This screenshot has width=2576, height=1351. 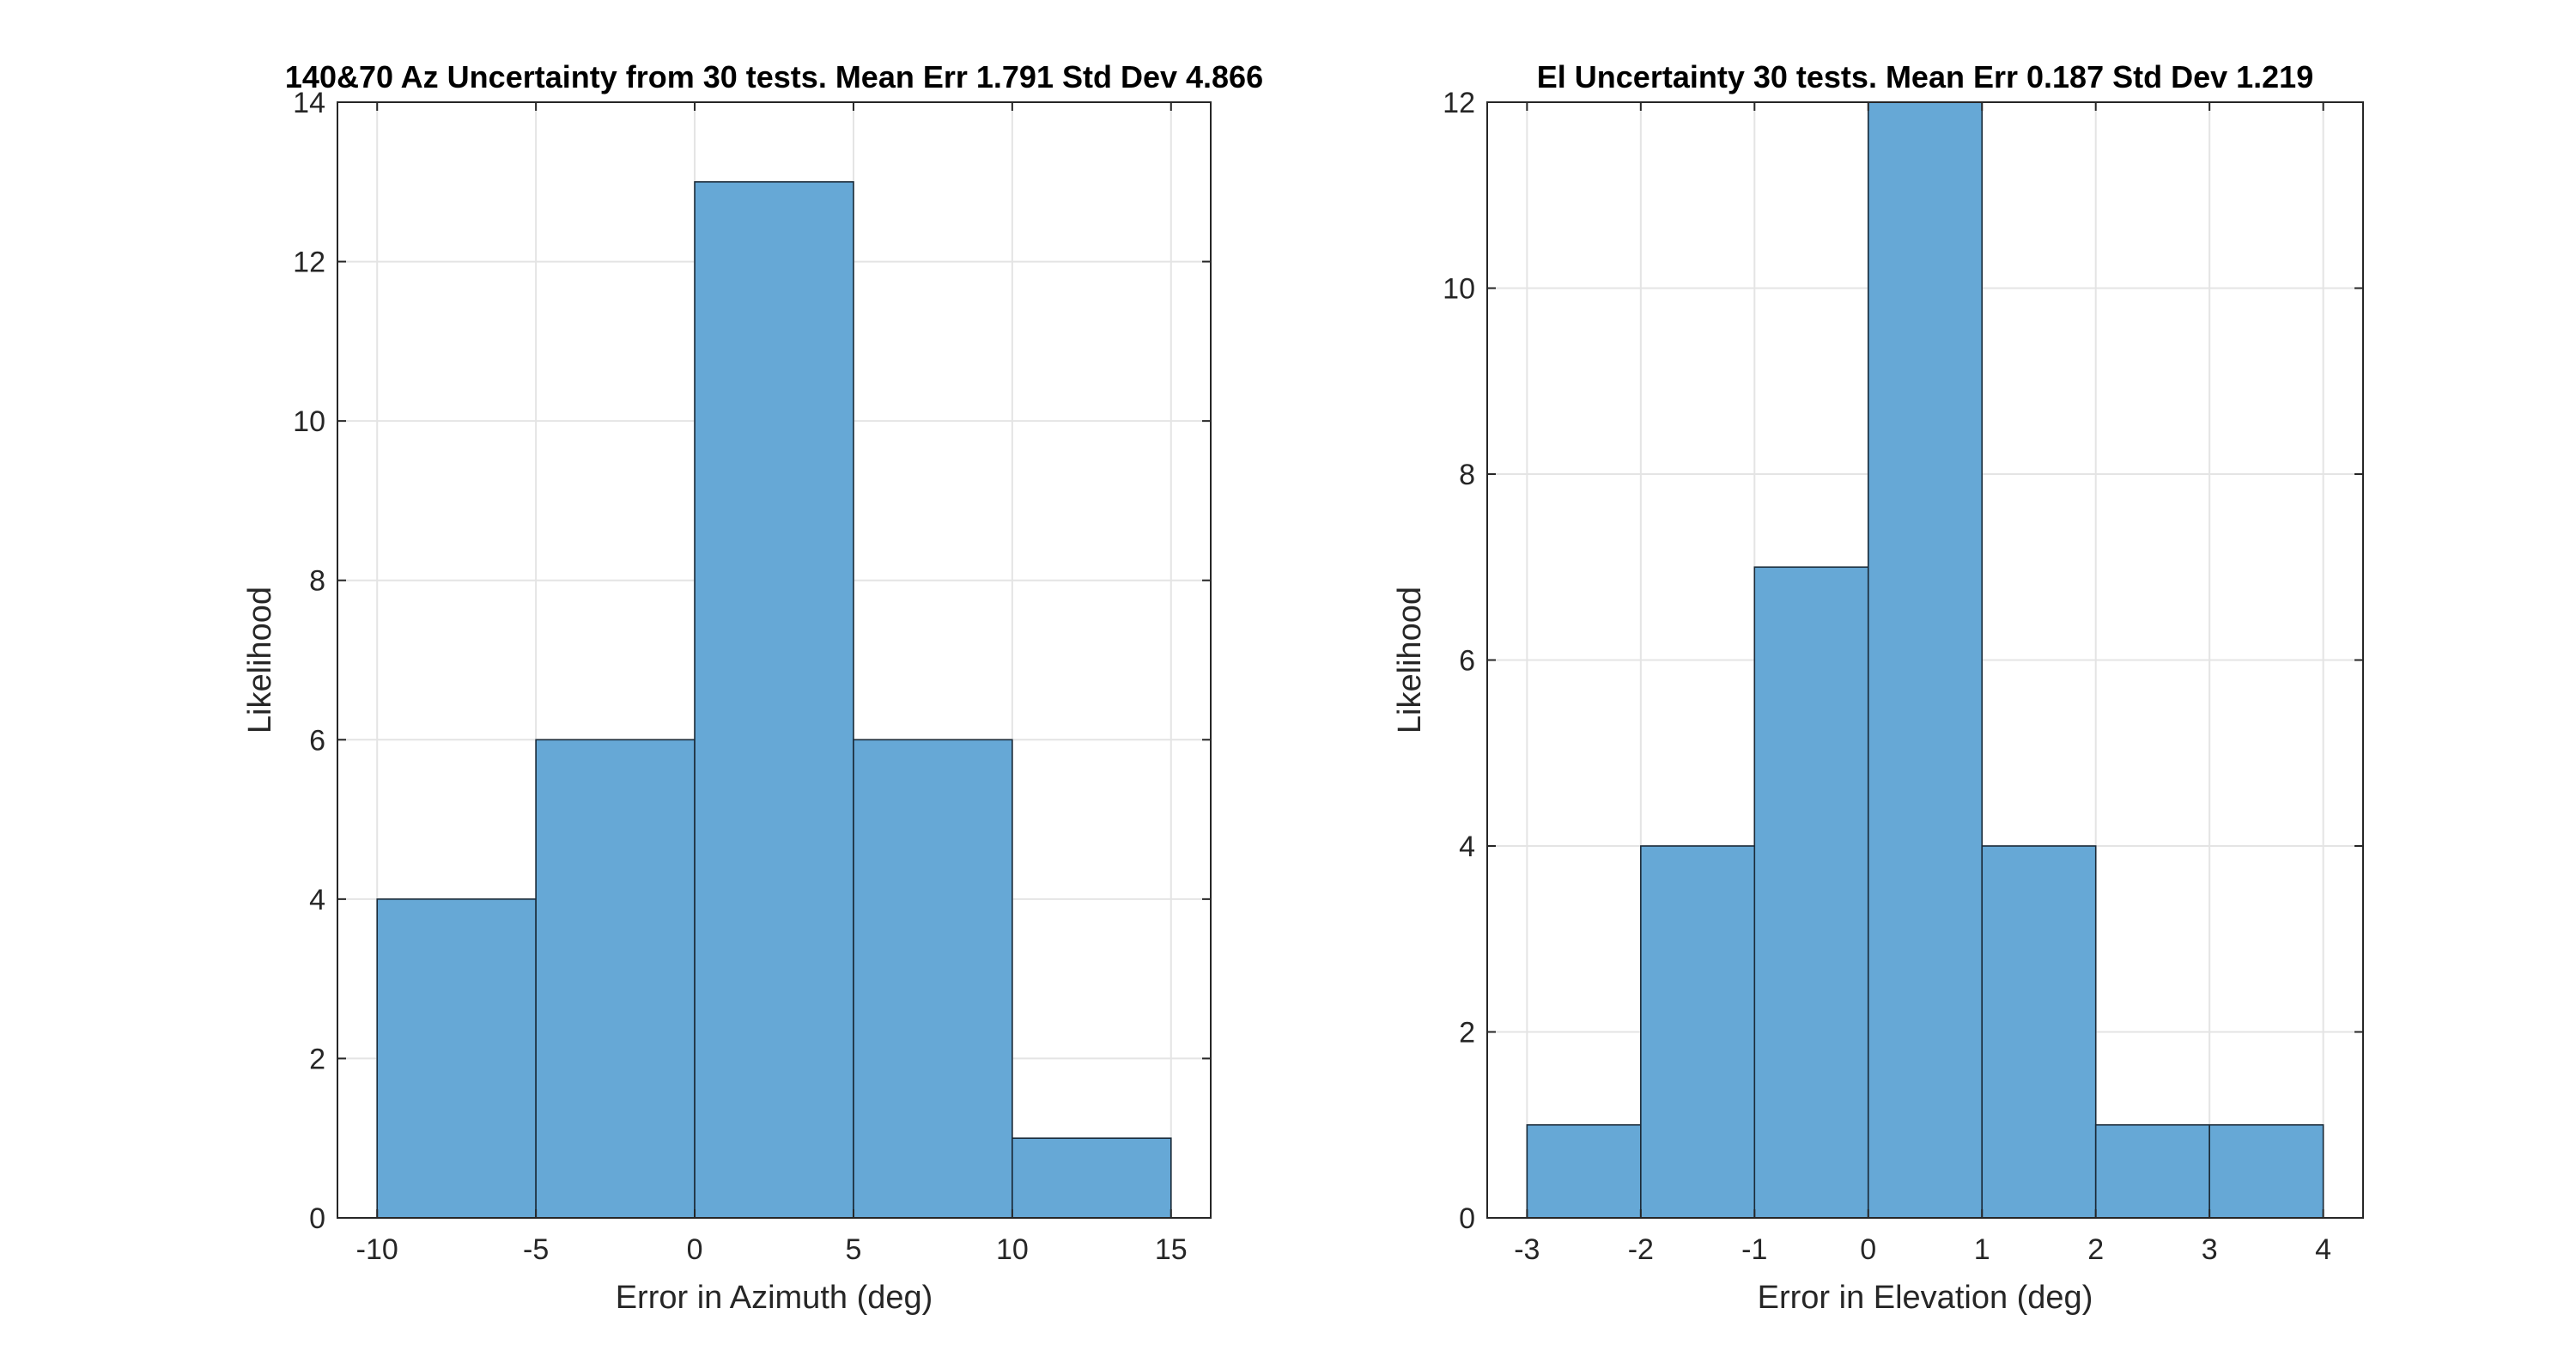 I want to click on x-tick-label: 1, so click(x=1982, y=1249).